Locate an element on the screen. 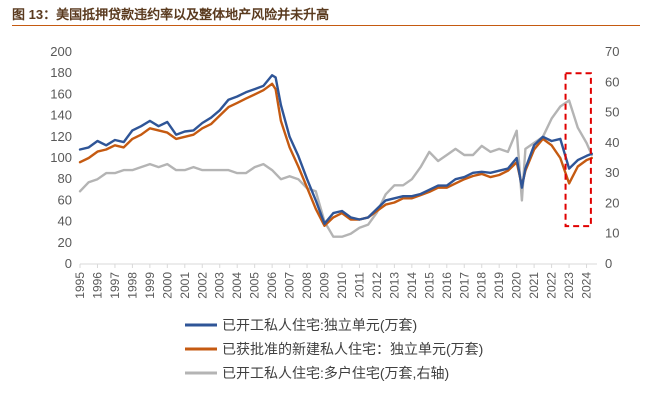 This screenshot has width=658, height=405. y-right-tick-label: 20 is located at coordinates (612, 202).